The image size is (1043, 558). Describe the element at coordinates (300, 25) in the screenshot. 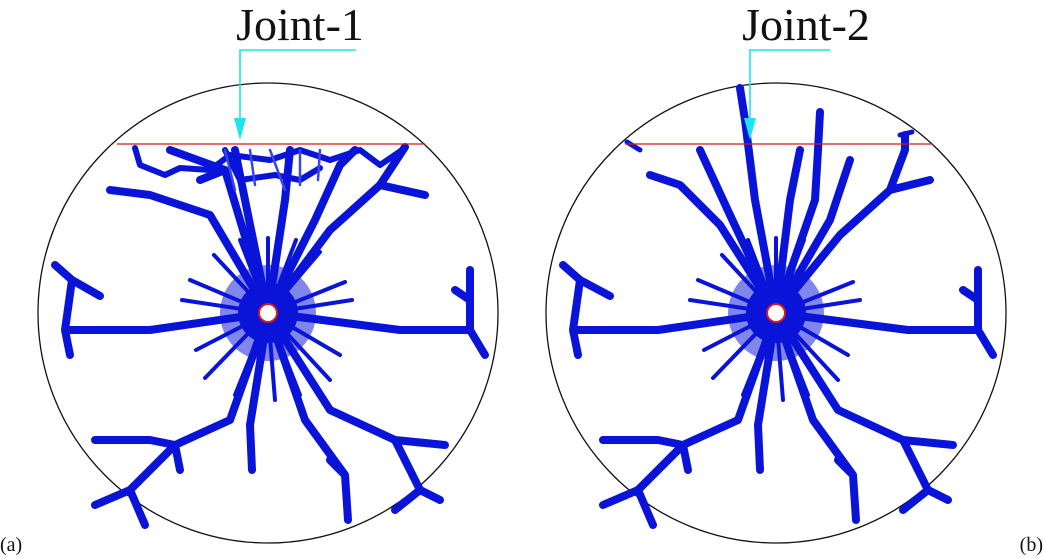

I see `panel-title: Joint-1` at that location.